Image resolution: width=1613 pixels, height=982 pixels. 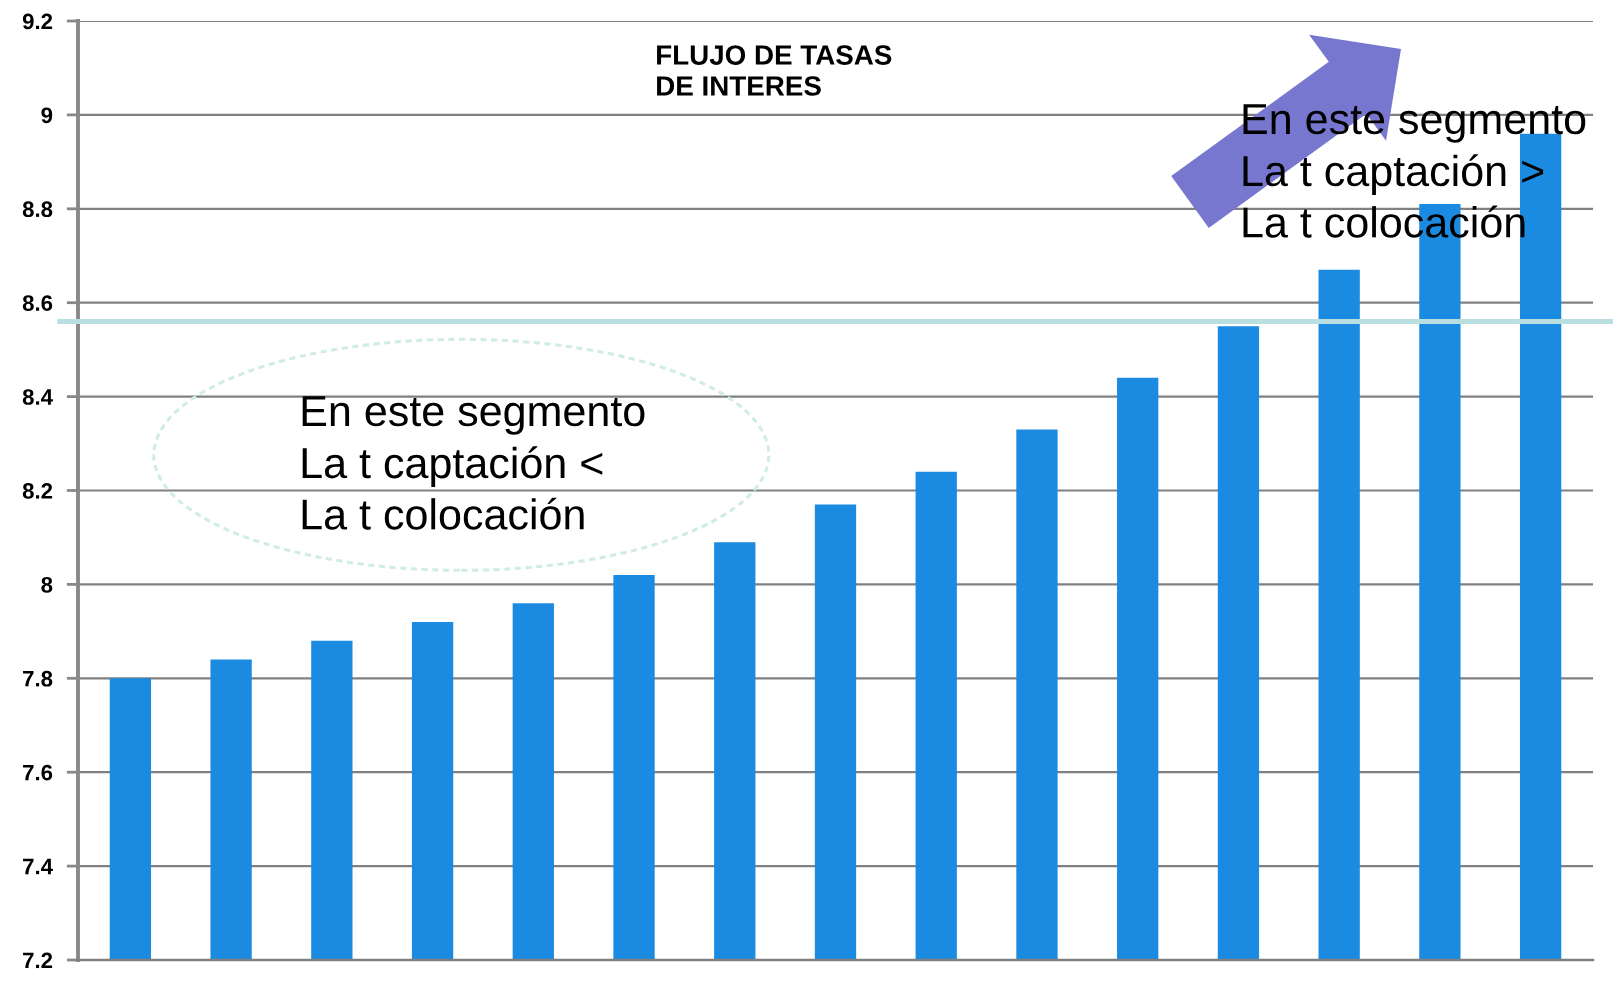 What do you see at coordinates (37, 303) in the screenshot?
I see `y-tick-label: 8.6` at bounding box center [37, 303].